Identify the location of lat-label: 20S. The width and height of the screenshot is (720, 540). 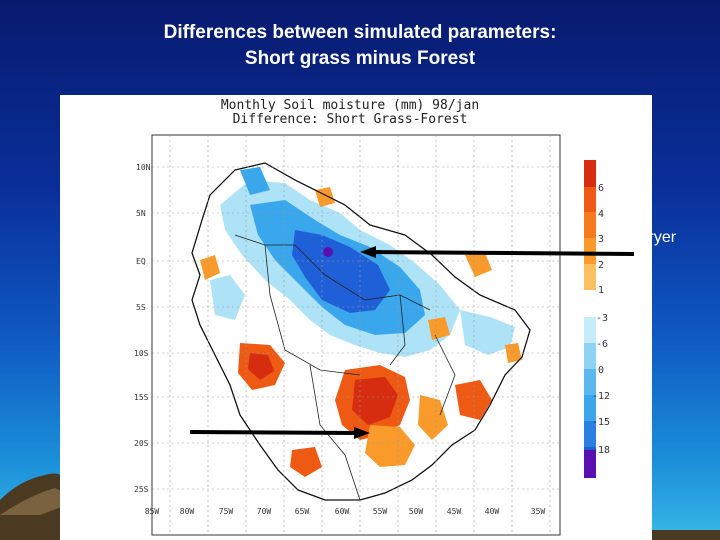
(141, 443).